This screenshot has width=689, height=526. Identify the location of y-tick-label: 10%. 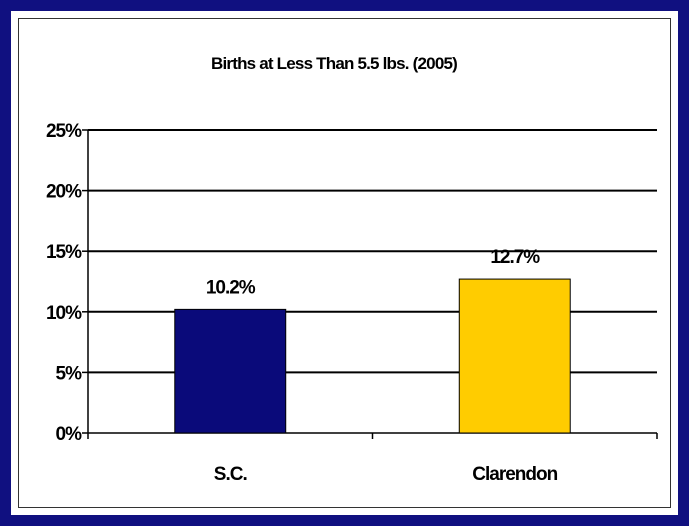
(64, 313).